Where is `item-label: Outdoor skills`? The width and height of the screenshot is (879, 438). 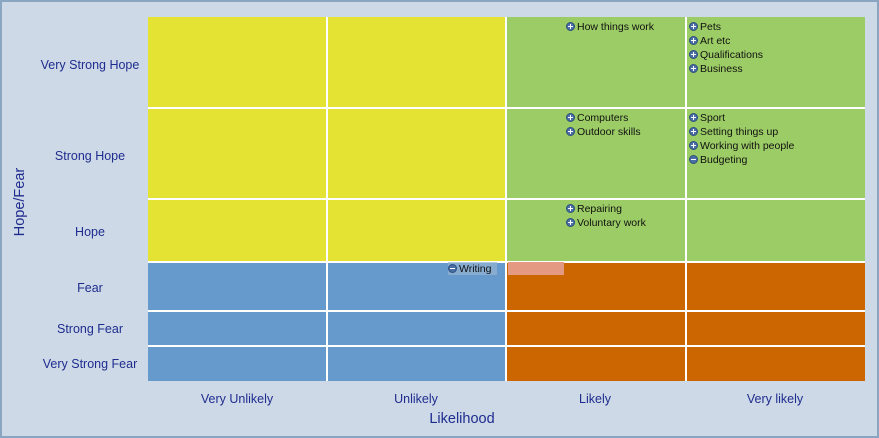
item-label: Outdoor skills is located at coordinates (609, 131).